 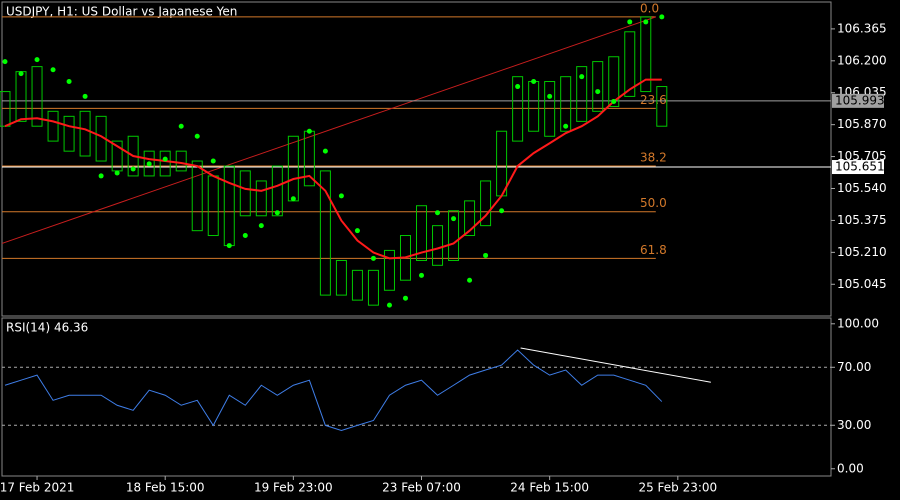 What do you see at coordinates (653, 203) in the screenshot?
I see `fib-label: 50.0` at bounding box center [653, 203].